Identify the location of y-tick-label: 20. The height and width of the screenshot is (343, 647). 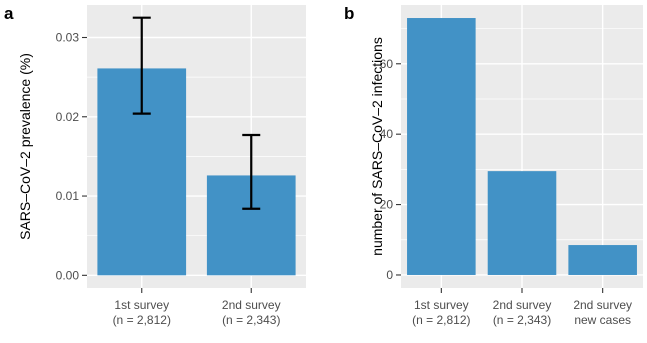
(387, 205).